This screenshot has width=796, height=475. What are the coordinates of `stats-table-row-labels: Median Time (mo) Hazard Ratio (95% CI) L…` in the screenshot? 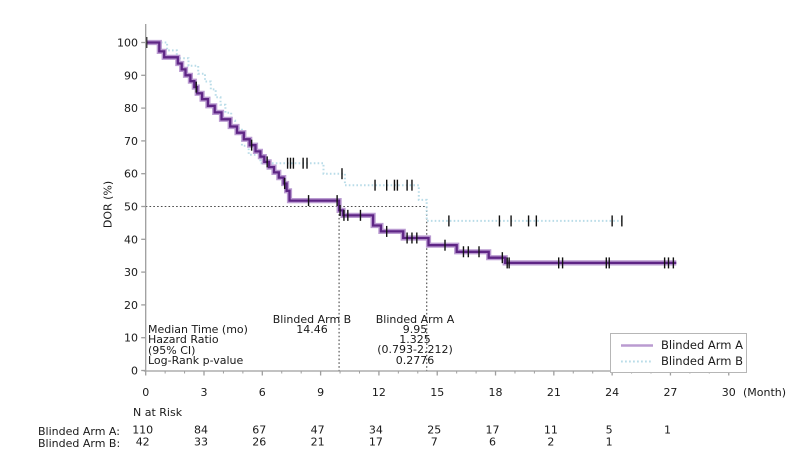 It's located at (198, 345).